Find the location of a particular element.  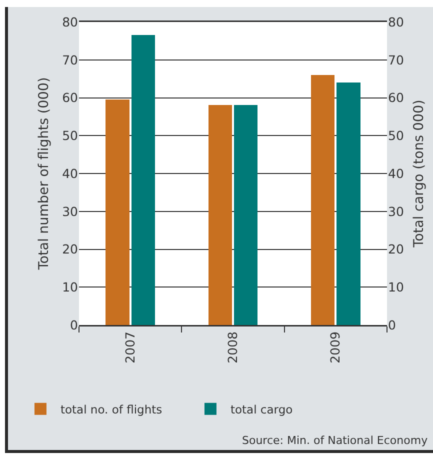

y-tick-label: 30 is located at coordinates (70, 211).